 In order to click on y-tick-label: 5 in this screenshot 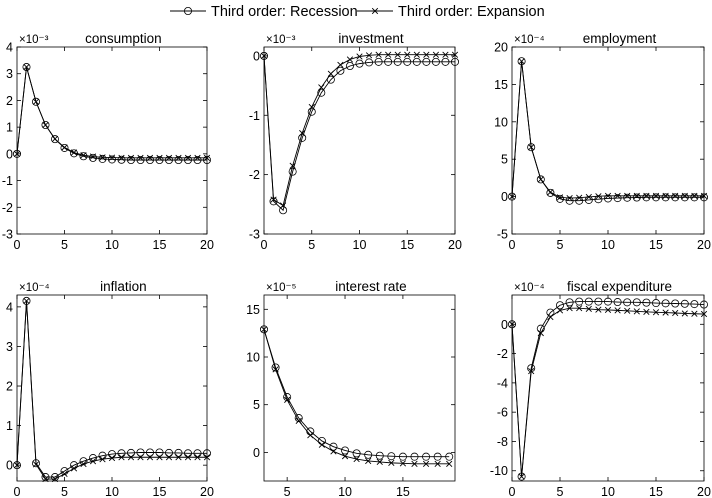, I will do `click(504, 160)`.